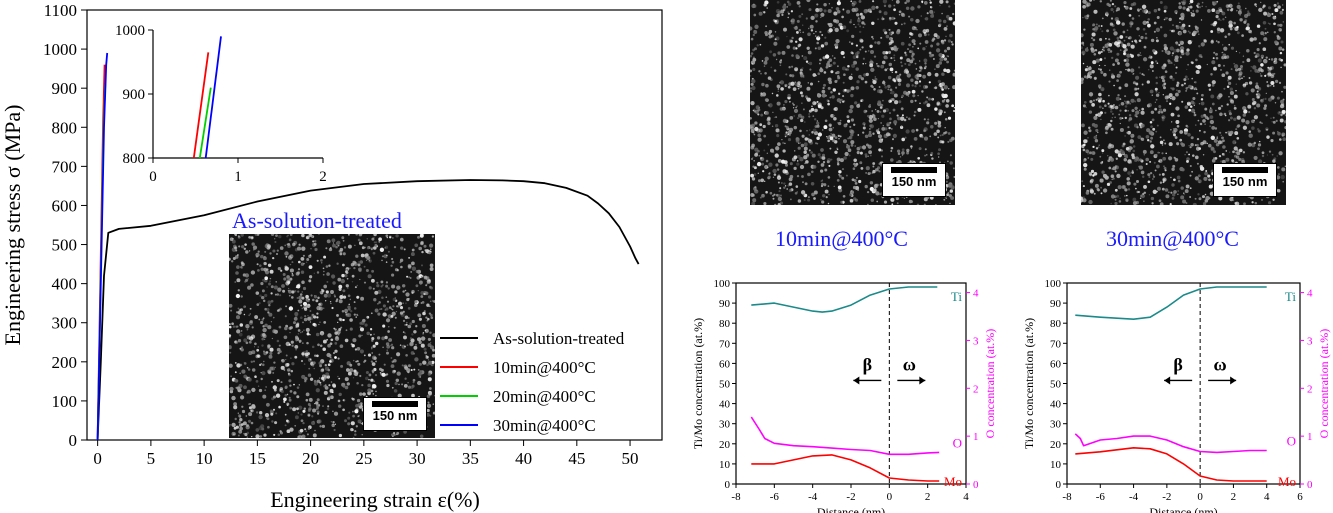 Image resolution: width=1333 pixels, height=513 pixels. I want to click on profile-series-O, so click(1170, 443).